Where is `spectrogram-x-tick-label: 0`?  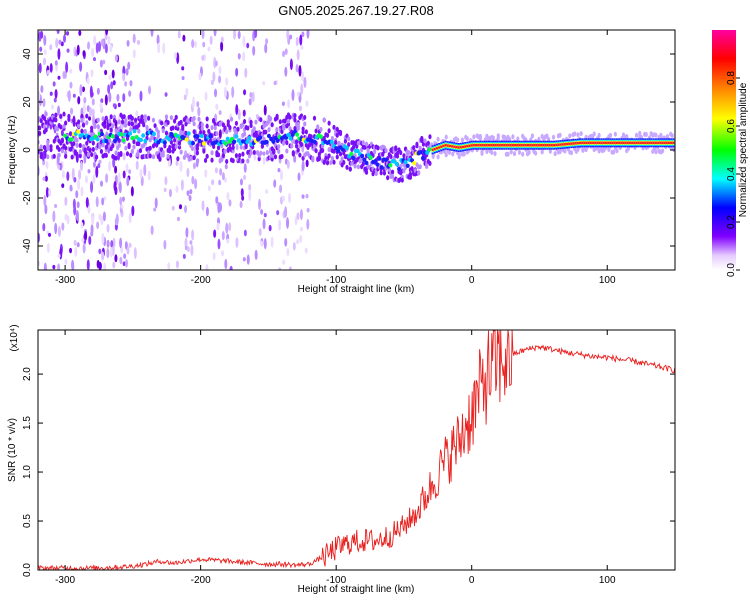 spectrogram-x-tick-label: 0 is located at coordinates (472, 280).